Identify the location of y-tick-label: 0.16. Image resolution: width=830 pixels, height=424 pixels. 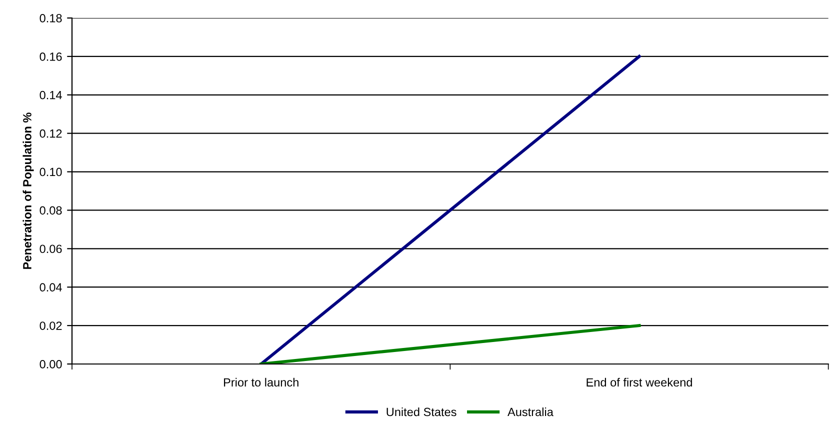
(51, 56).